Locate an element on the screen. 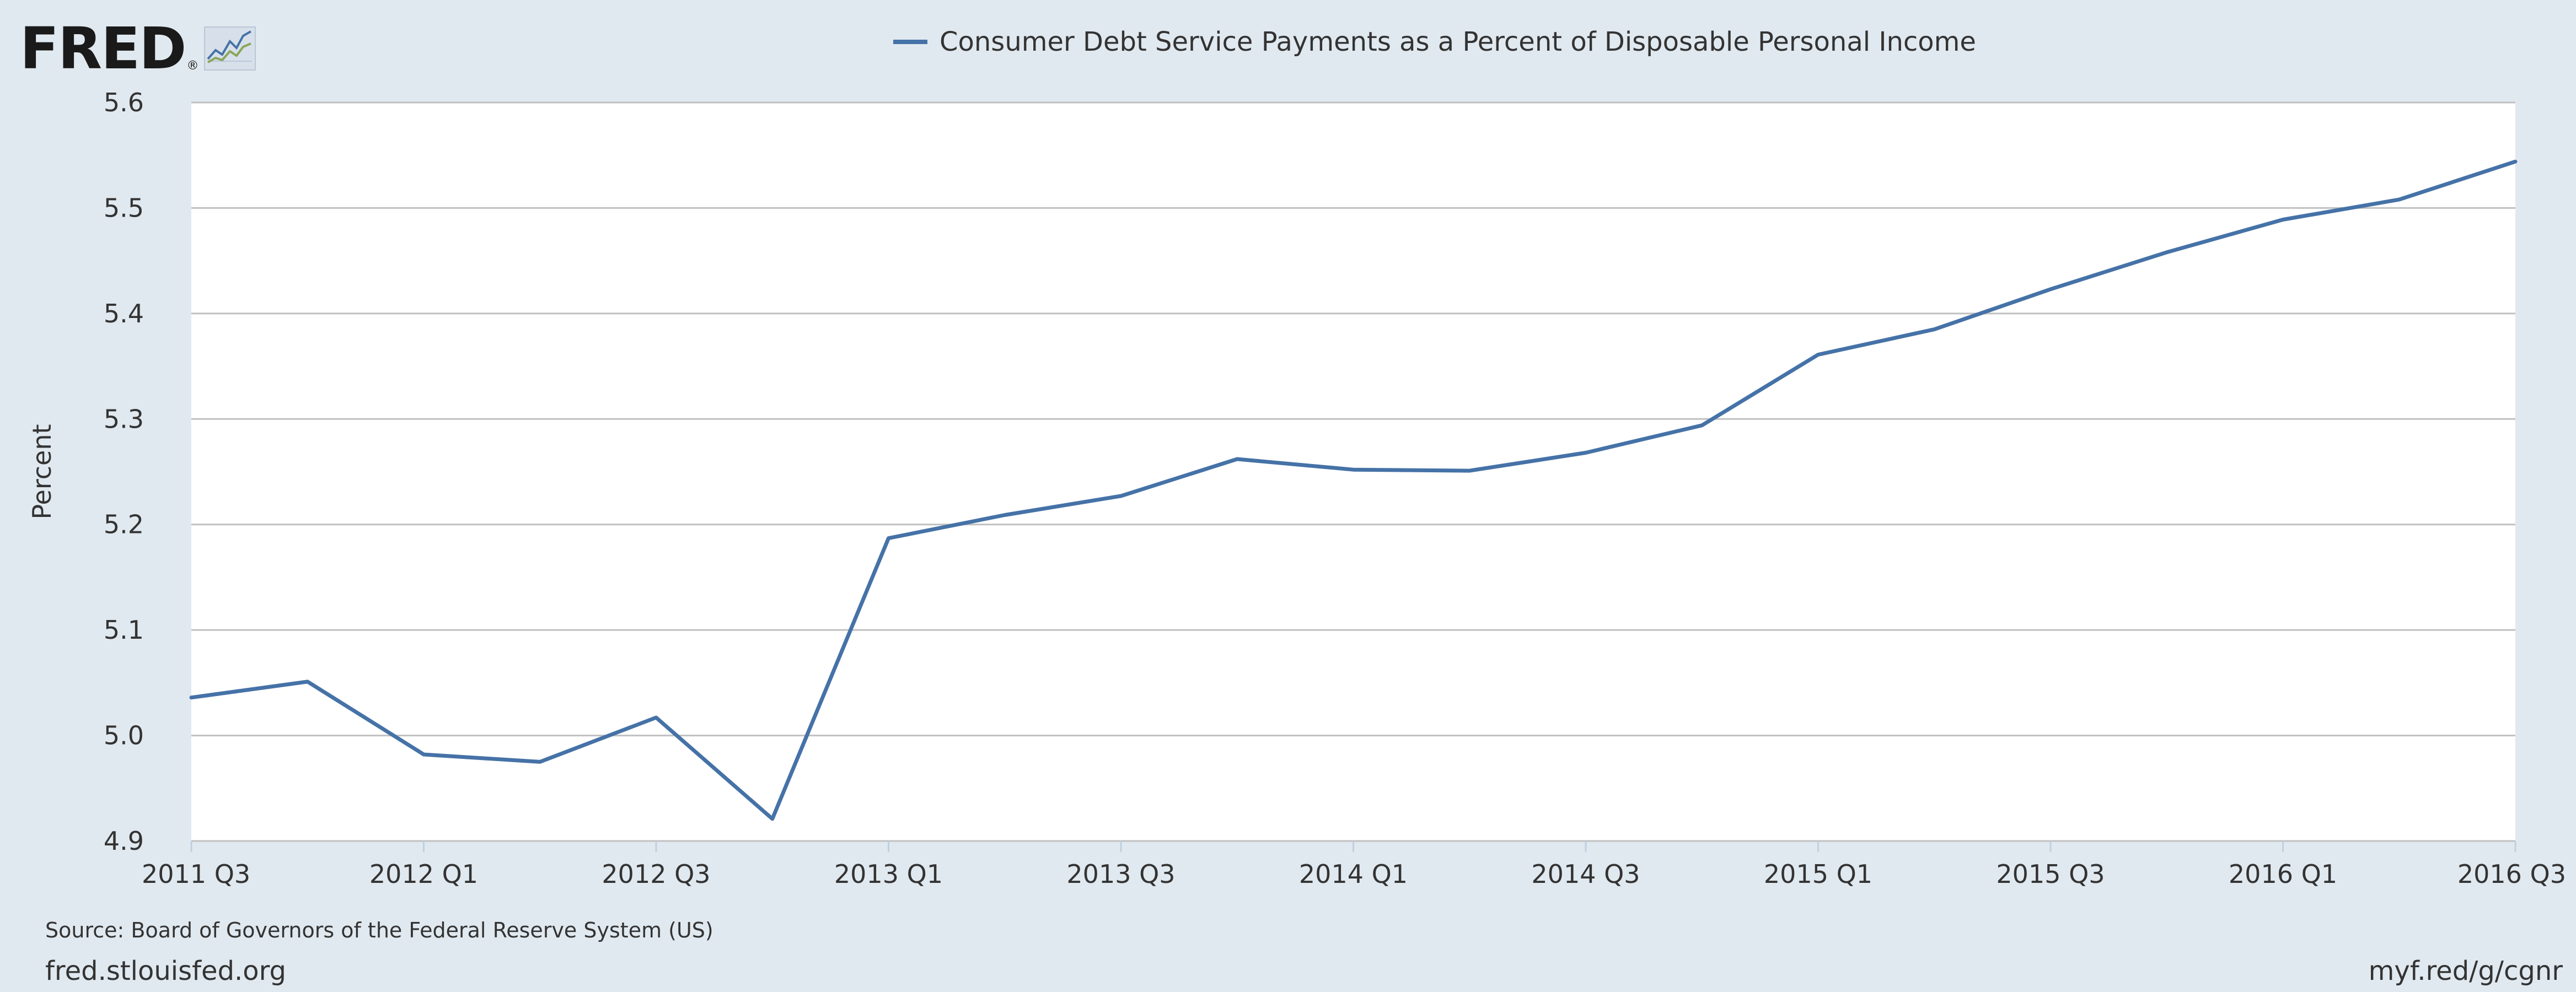 The height and width of the screenshot is (992, 2576). x-tick-label: 2012 Q3 is located at coordinates (656, 874).